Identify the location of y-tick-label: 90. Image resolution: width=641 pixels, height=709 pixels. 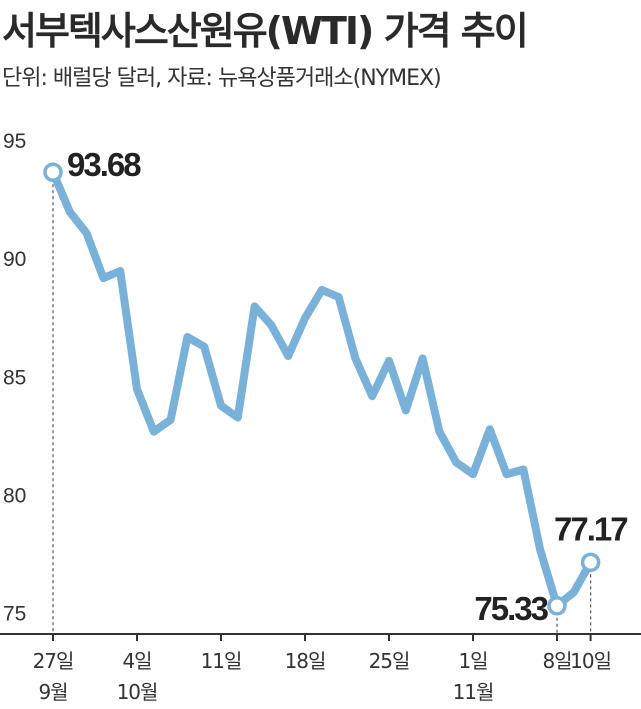
(14, 259).